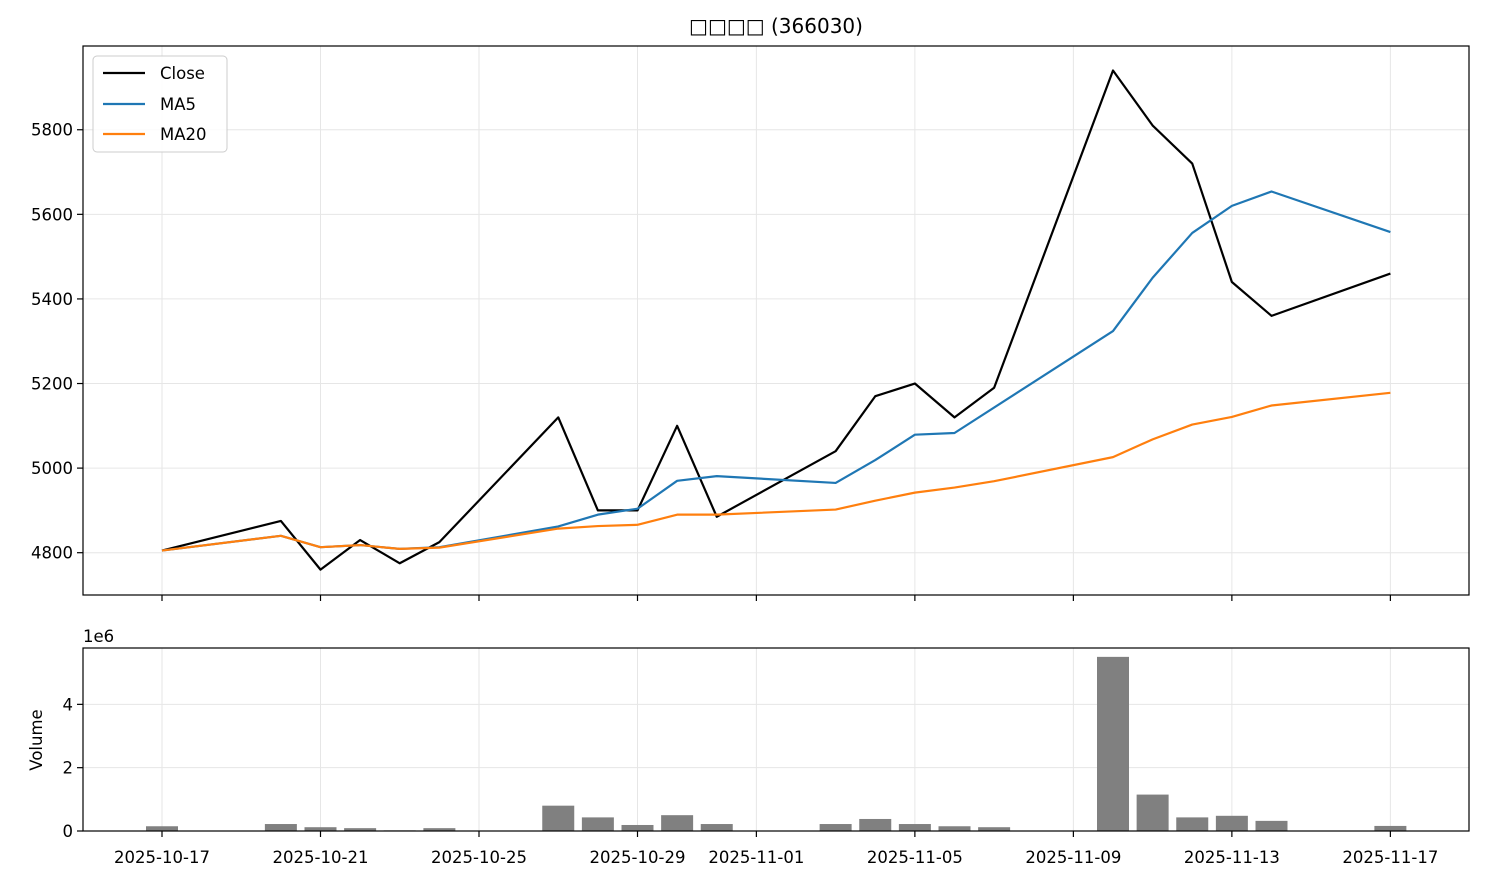  Describe the element at coordinates (915, 857) in the screenshot. I see `x-tick-label: 2025-11-05` at that location.